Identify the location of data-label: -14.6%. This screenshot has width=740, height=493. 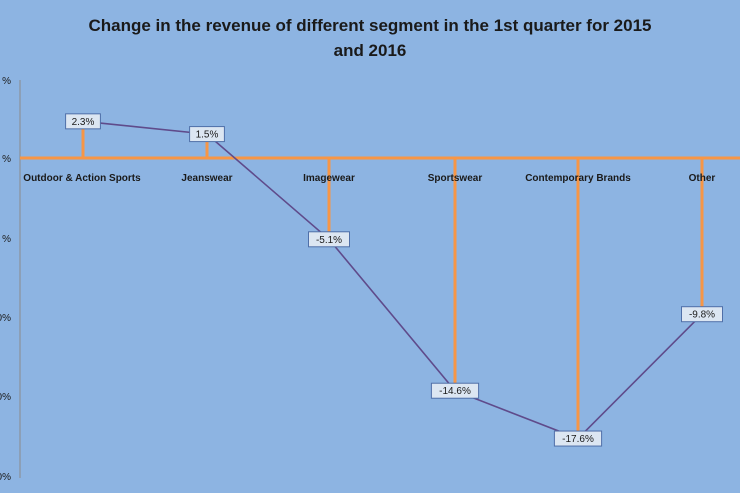
(455, 390).